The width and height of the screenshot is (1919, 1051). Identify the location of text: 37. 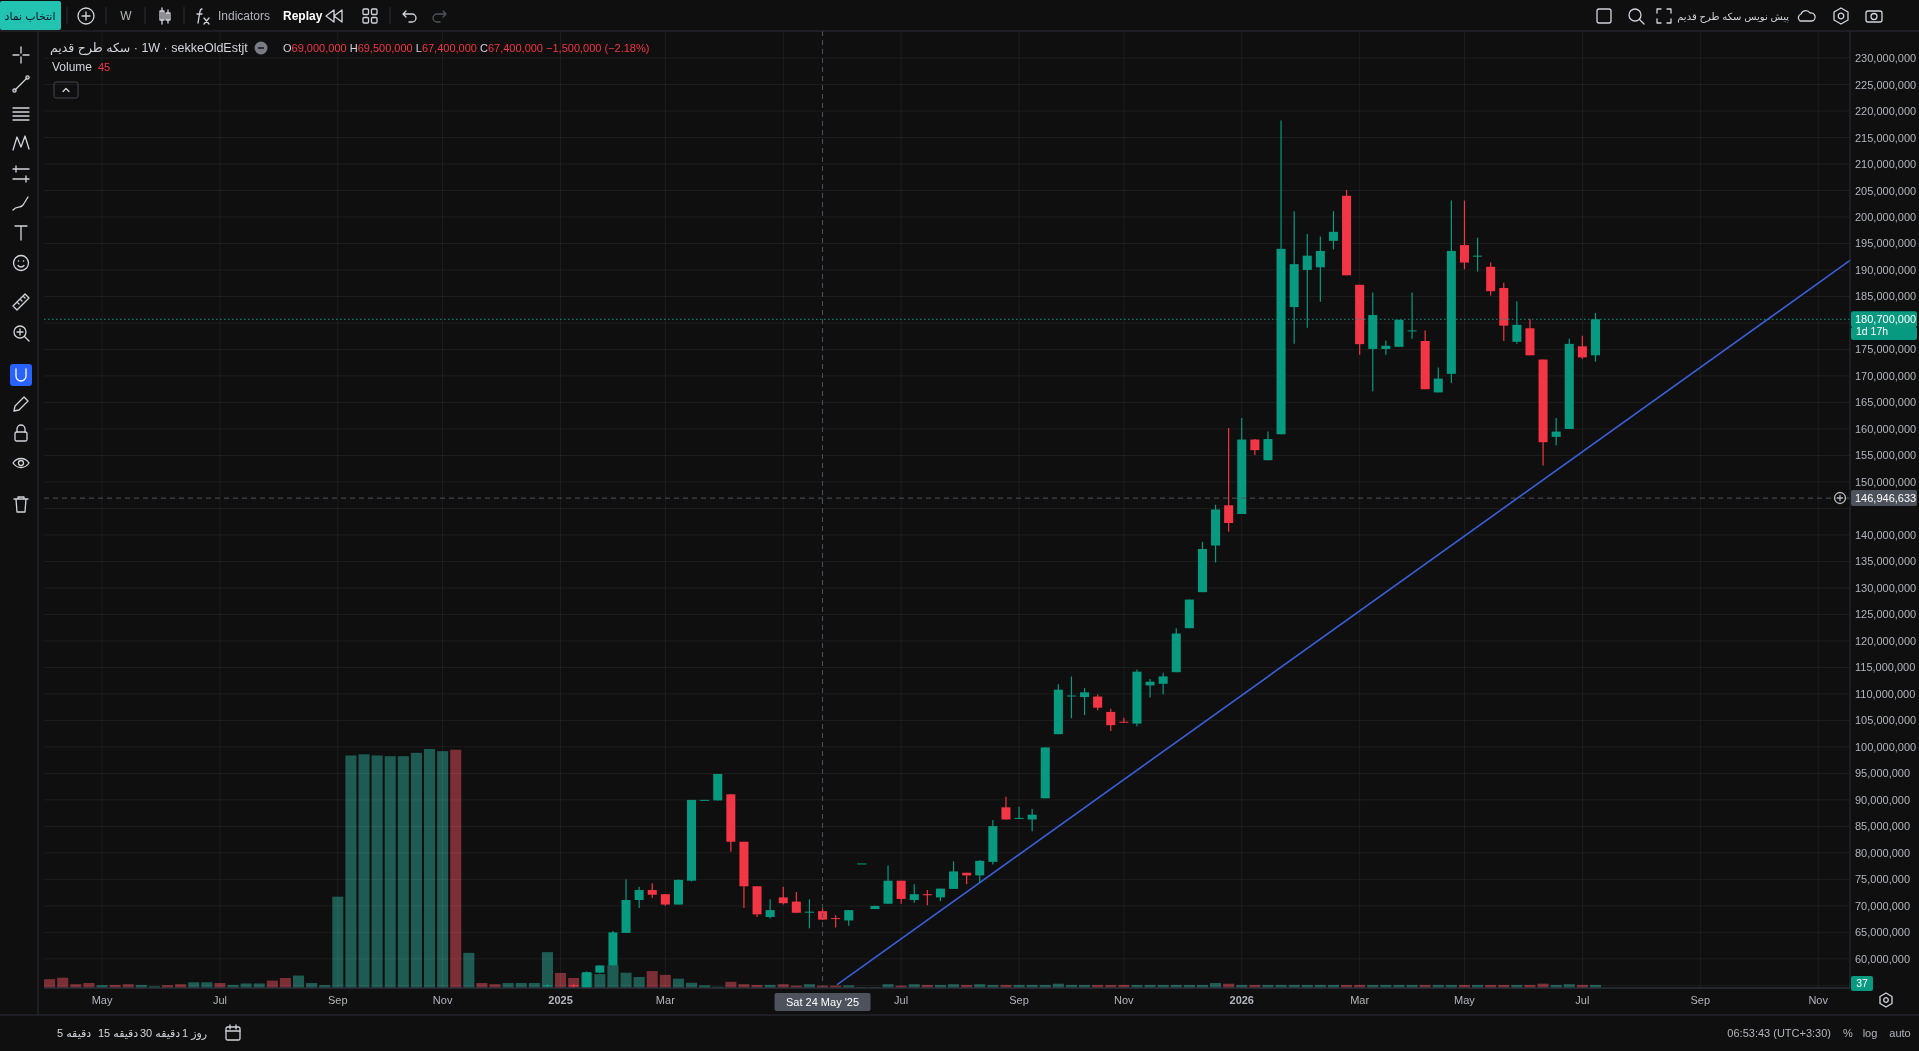
(1862, 983).